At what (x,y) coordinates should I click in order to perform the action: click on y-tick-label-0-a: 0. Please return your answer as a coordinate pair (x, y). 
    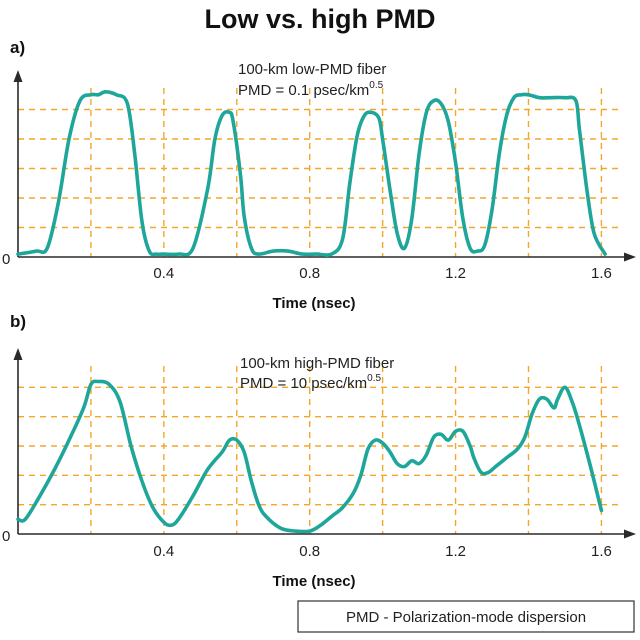
    Looking at the image, I should click on (6, 259).